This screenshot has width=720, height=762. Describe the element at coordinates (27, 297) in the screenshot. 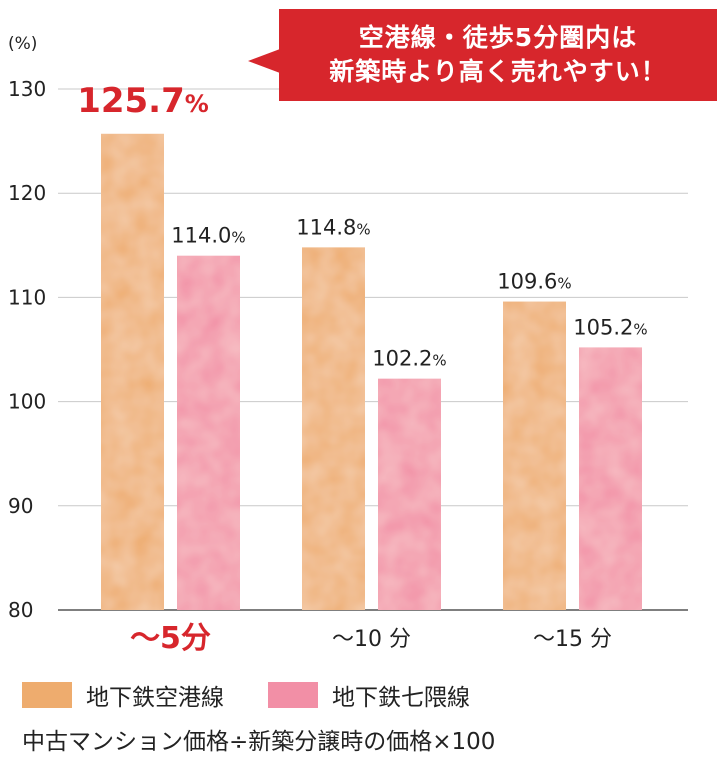

I see `y-tick-label: 110` at that location.